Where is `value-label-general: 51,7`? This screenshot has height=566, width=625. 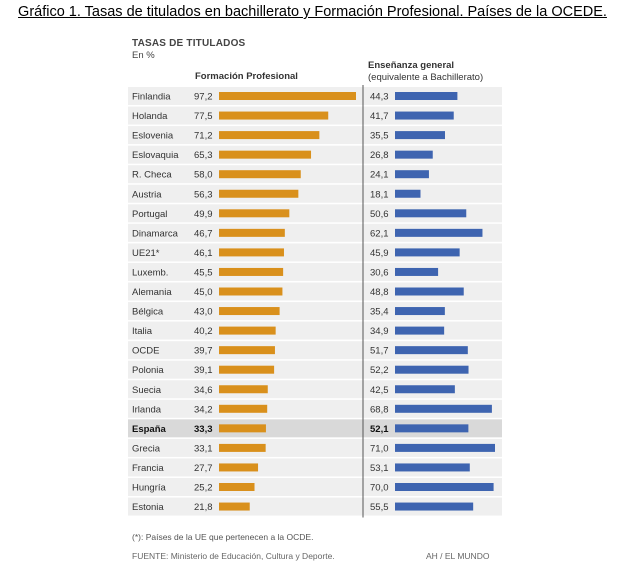 value-label-general: 51,7 is located at coordinates (379, 351).